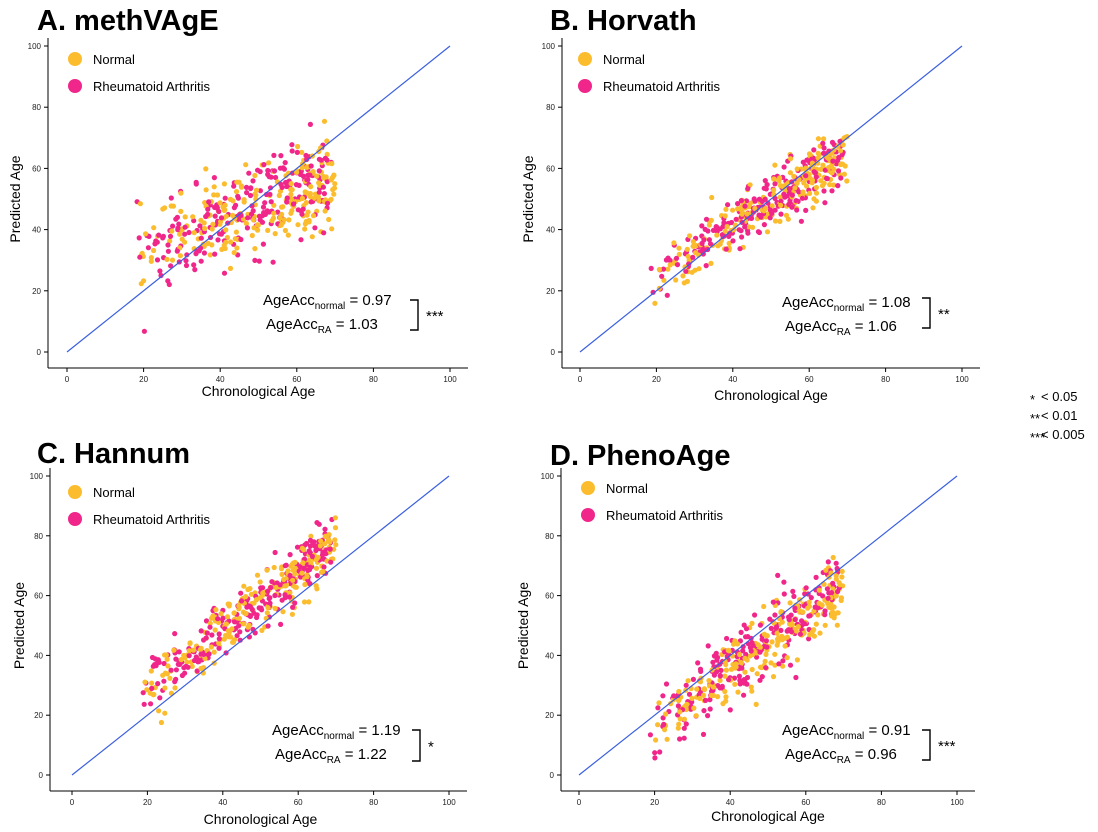 The image size is (1098, 832). What do you see at coordinates (222, 802) in the screenshot?
I see `x-tick-label: 40` at bounding box center [222, 802].